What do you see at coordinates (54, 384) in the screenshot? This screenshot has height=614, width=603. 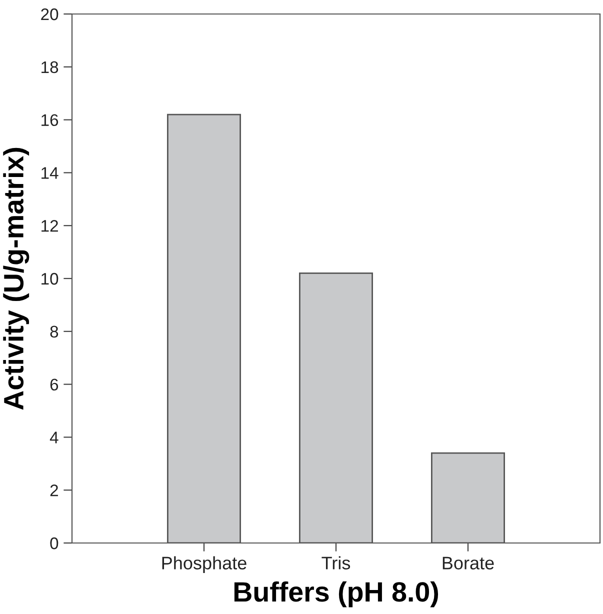 I see `y-tick-label: 6` at bounding box center [54, 384].